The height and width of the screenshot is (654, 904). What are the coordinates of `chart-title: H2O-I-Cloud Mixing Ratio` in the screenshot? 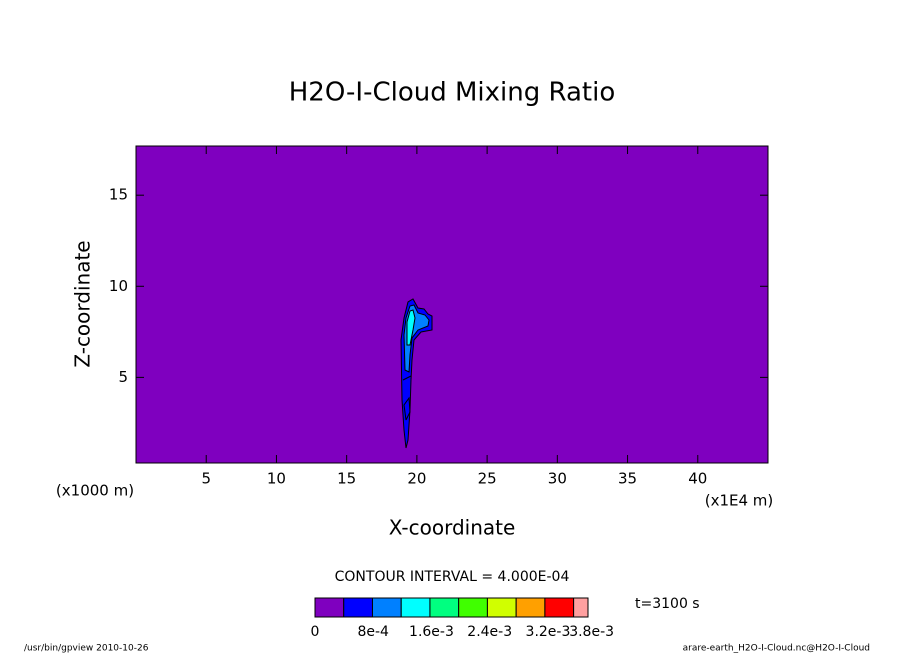 It's located at (452, 93).